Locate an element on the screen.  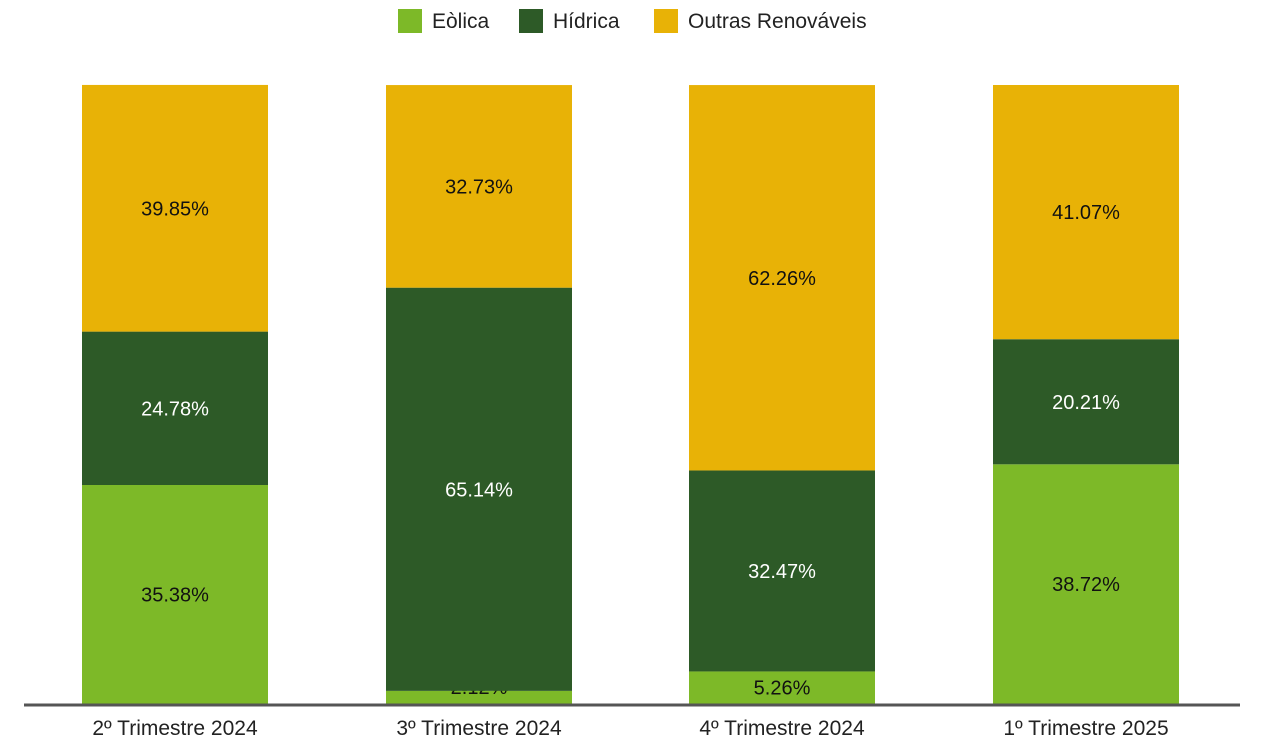
x-tick-label: 4º Trimestre 2024 is located at coordinates (782, 728).